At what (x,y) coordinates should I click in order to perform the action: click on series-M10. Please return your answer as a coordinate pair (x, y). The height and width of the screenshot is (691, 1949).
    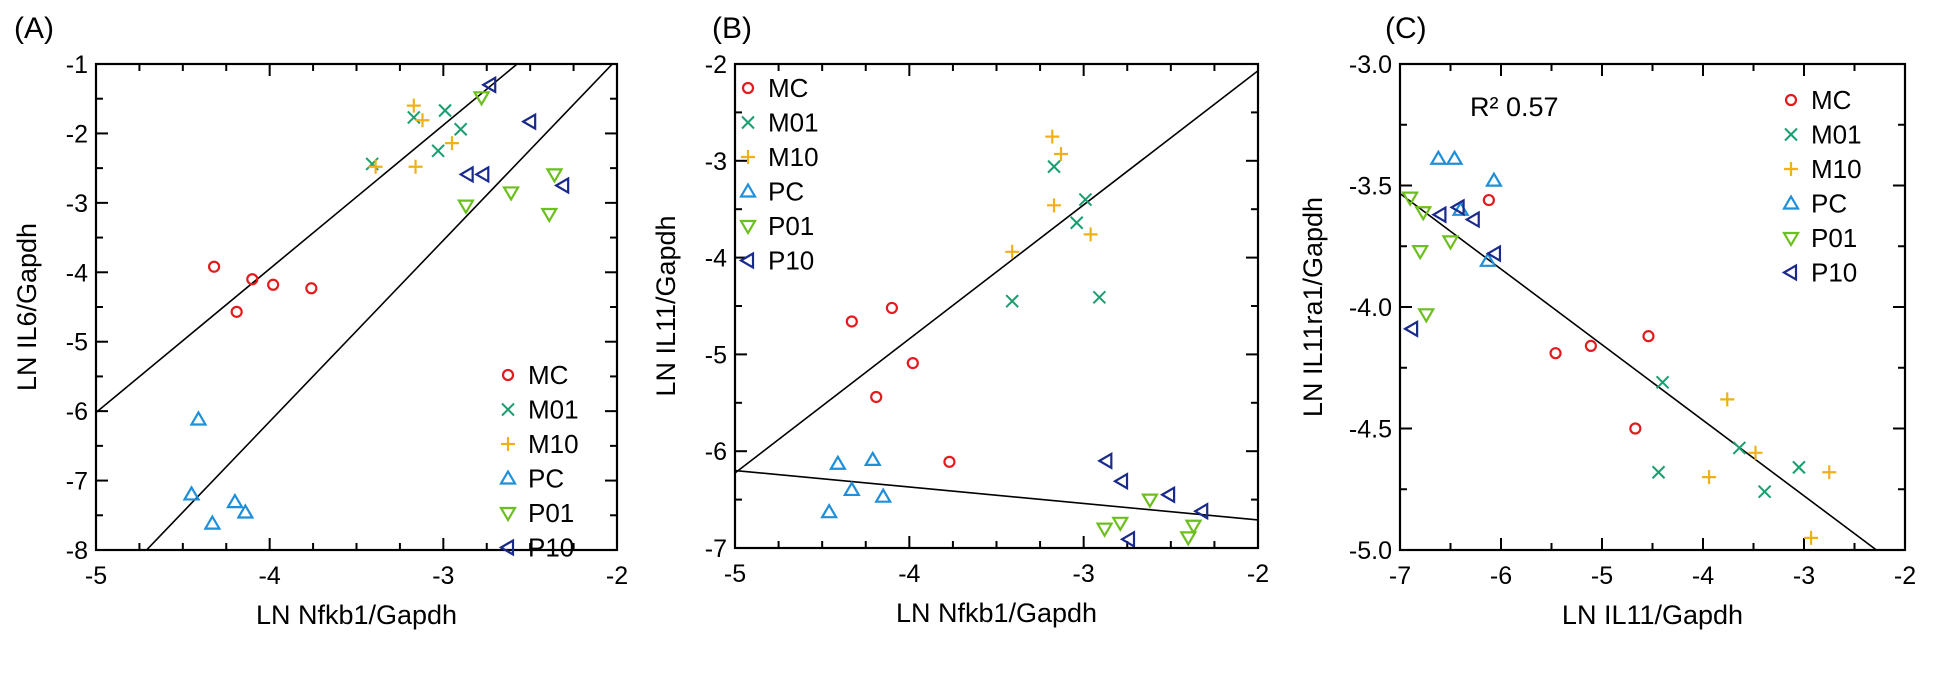
    Looking at the image, I should click on (414, 136).